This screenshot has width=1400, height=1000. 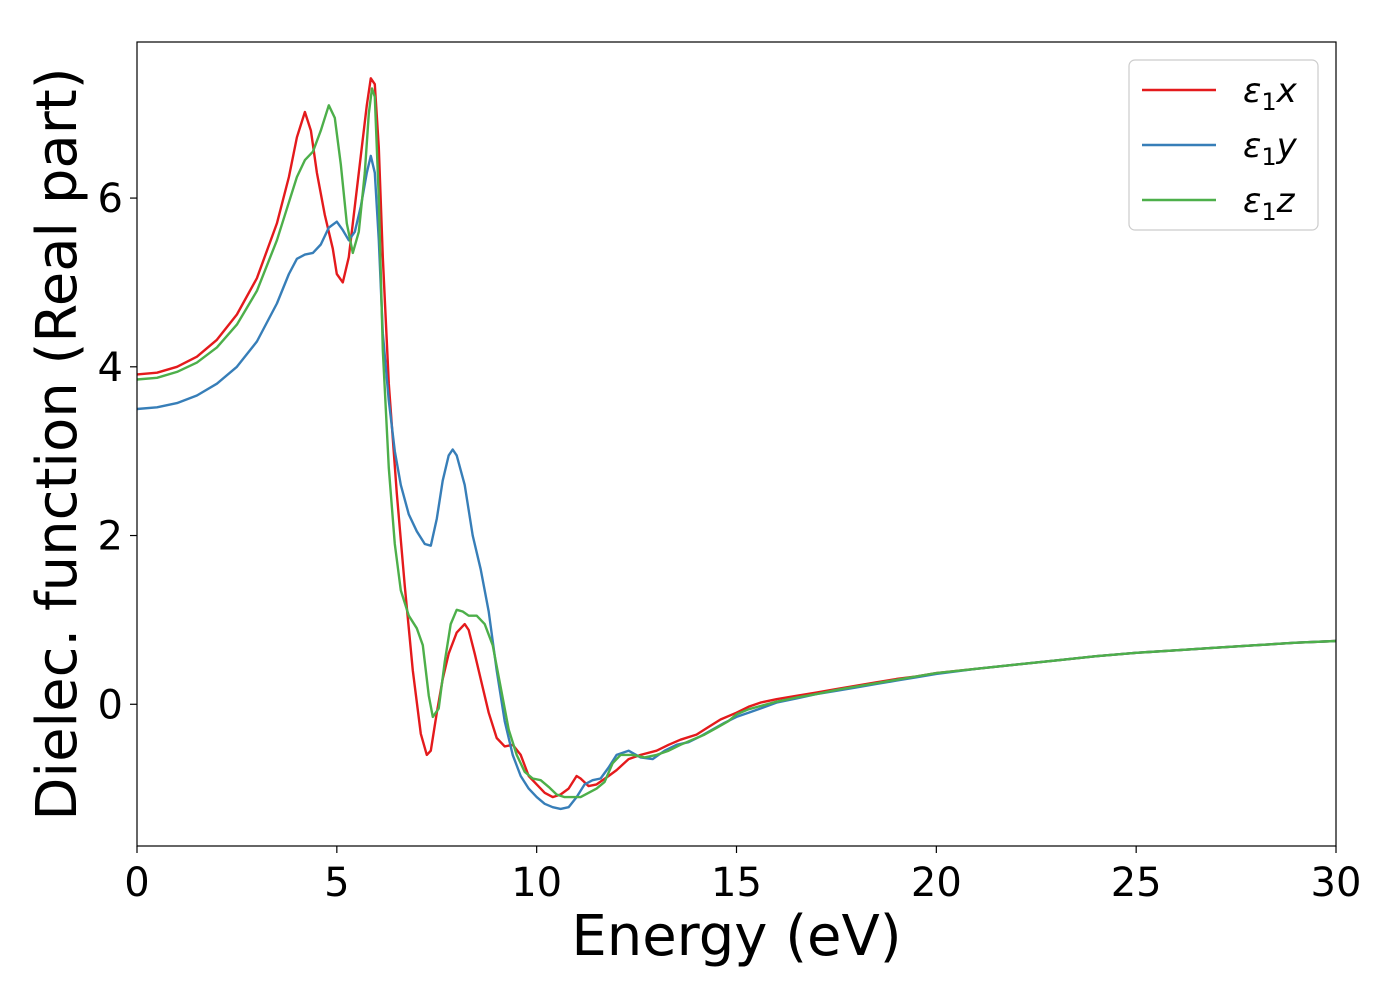 I want to click on y-tick-label: 0, so click(x=110, y=705).